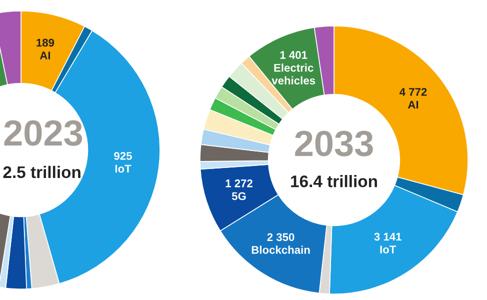 The height and width of the screenshot is (300, 487). What do you see at coordinates (294, 74) in the screenshot?
I see `slice-label: Electric vehicles` at bounding box center [294, 74].